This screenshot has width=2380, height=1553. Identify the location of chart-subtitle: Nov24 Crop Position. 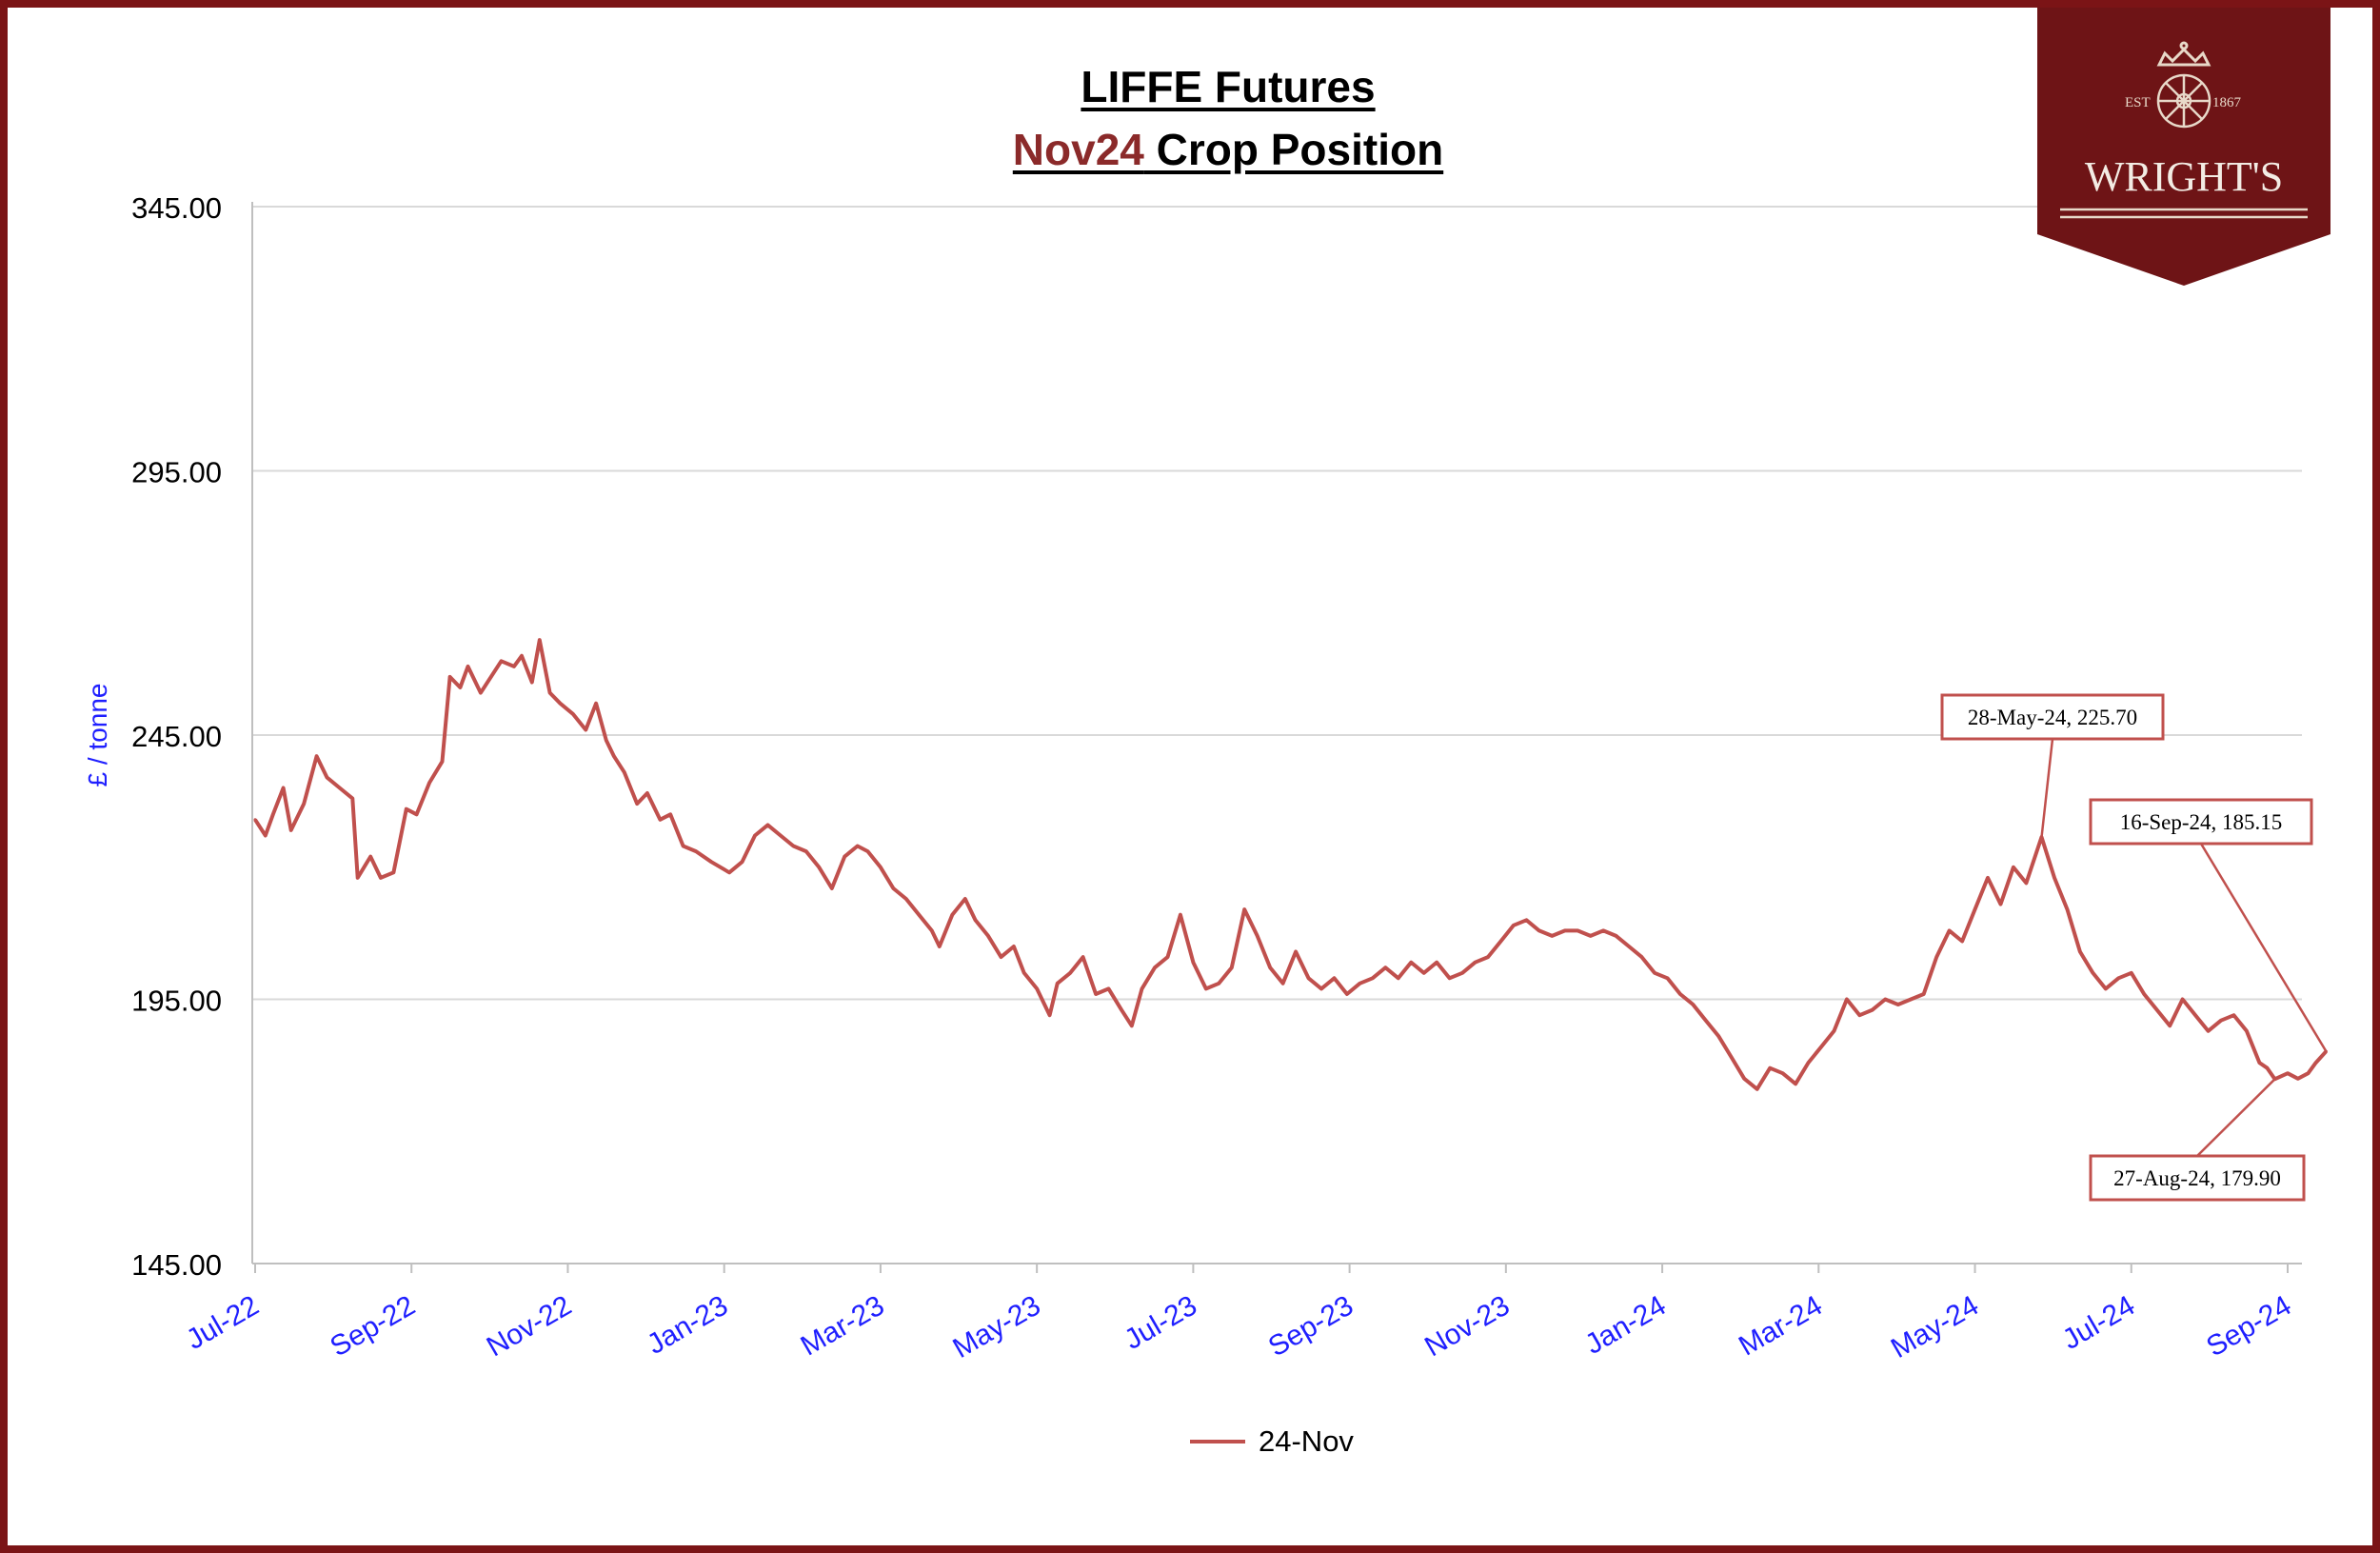
(1190, 149).